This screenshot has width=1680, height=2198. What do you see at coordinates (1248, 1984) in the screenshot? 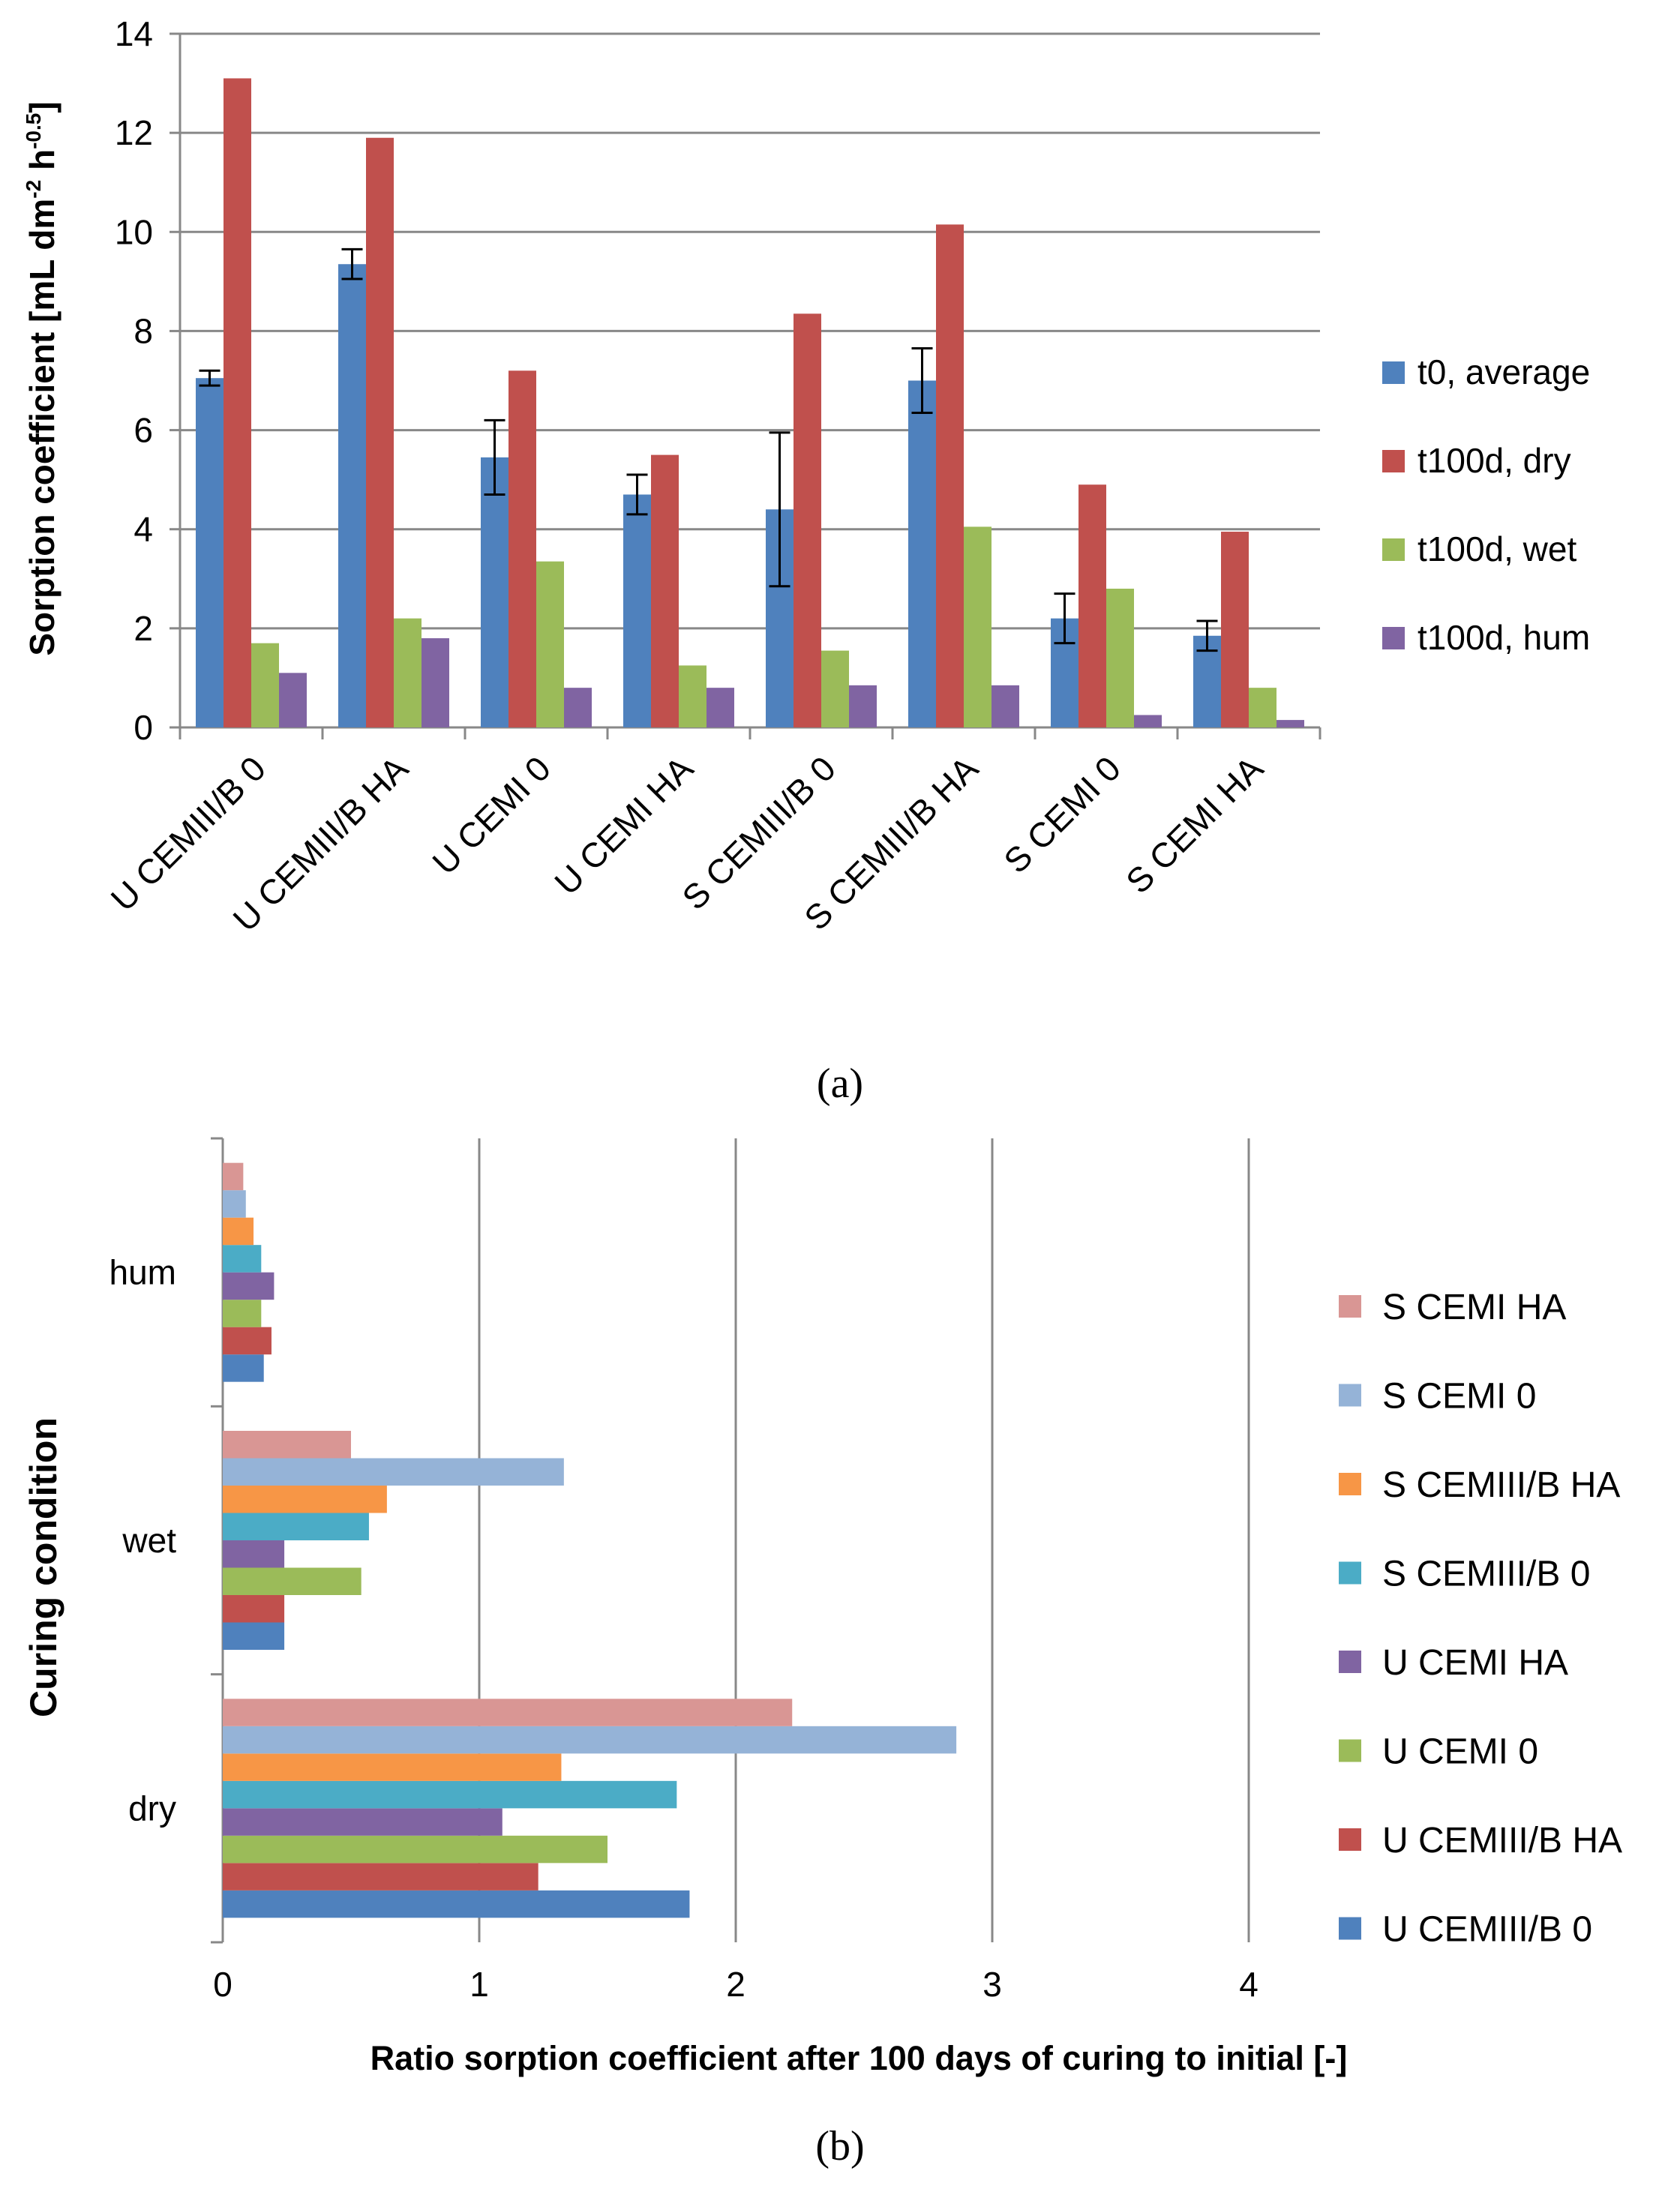
I see `chart-b-x-tick-label: 4` at bounding box center [1248, 1984].